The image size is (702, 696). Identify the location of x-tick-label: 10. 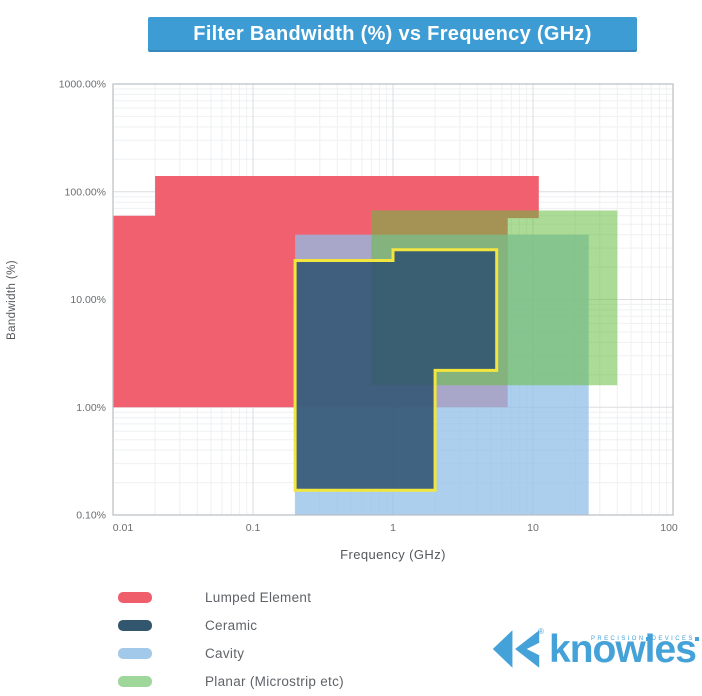
(533, 528).